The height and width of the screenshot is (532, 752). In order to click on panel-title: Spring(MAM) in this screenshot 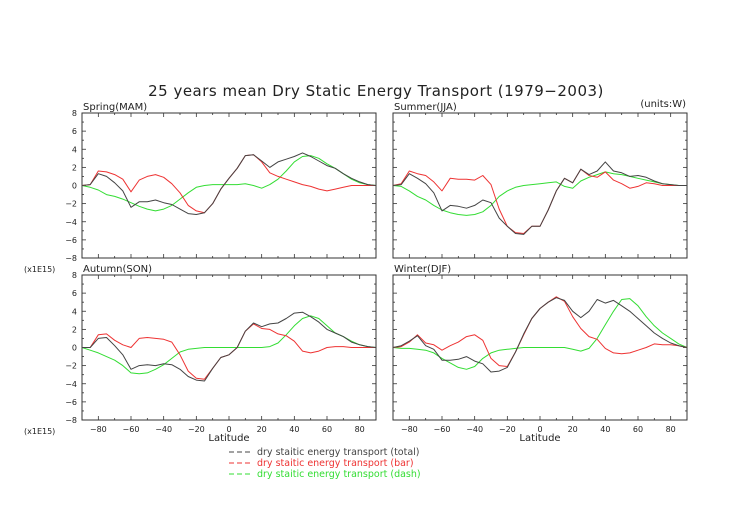, I will do `click(115, 107)`.